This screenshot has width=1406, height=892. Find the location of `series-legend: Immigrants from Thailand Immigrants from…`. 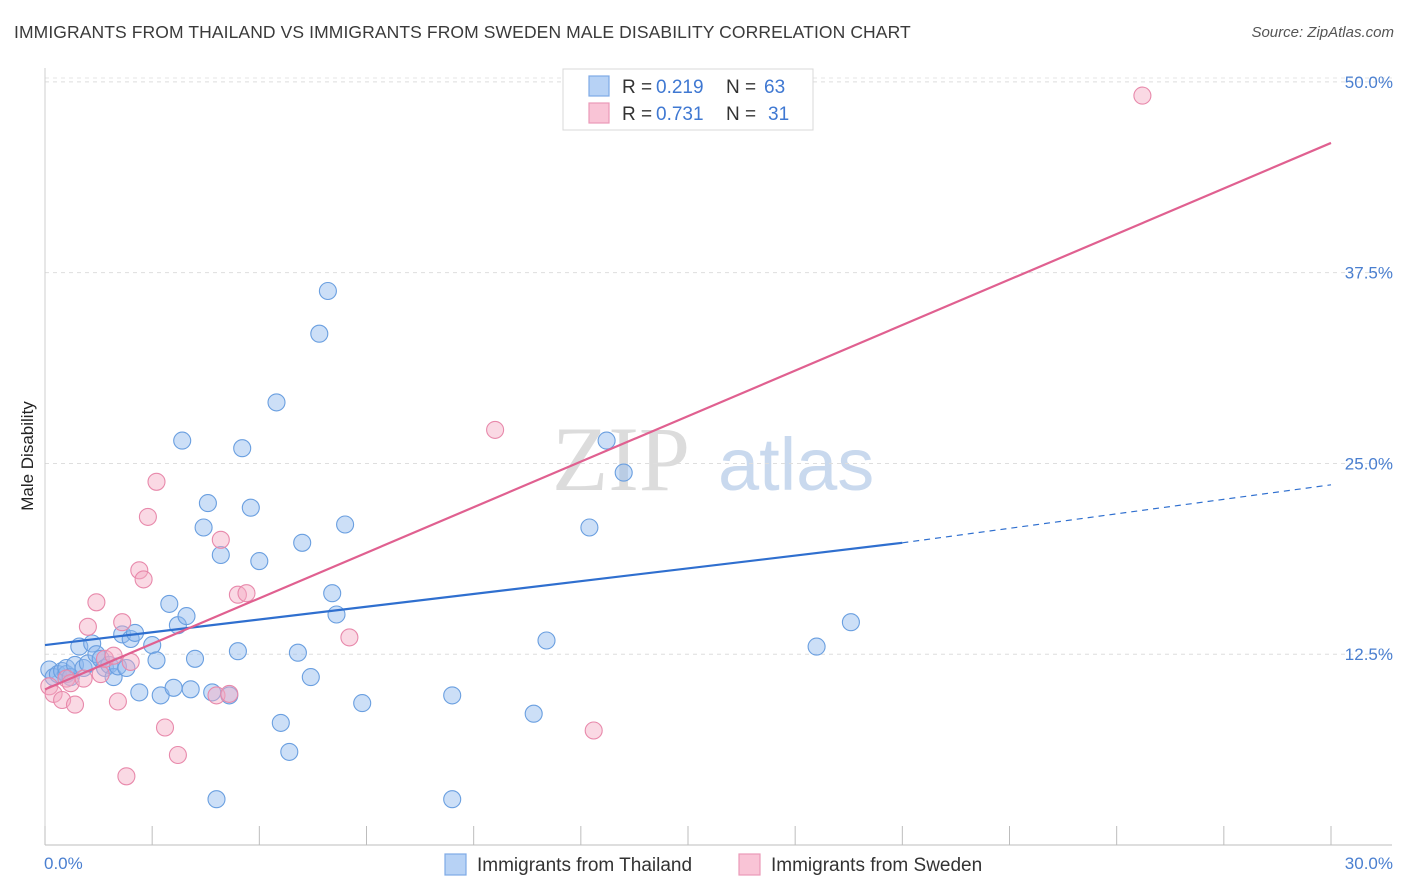

series-legend: Immigrants from Thailand Immigrants from… is located at coordinates (713, 864).